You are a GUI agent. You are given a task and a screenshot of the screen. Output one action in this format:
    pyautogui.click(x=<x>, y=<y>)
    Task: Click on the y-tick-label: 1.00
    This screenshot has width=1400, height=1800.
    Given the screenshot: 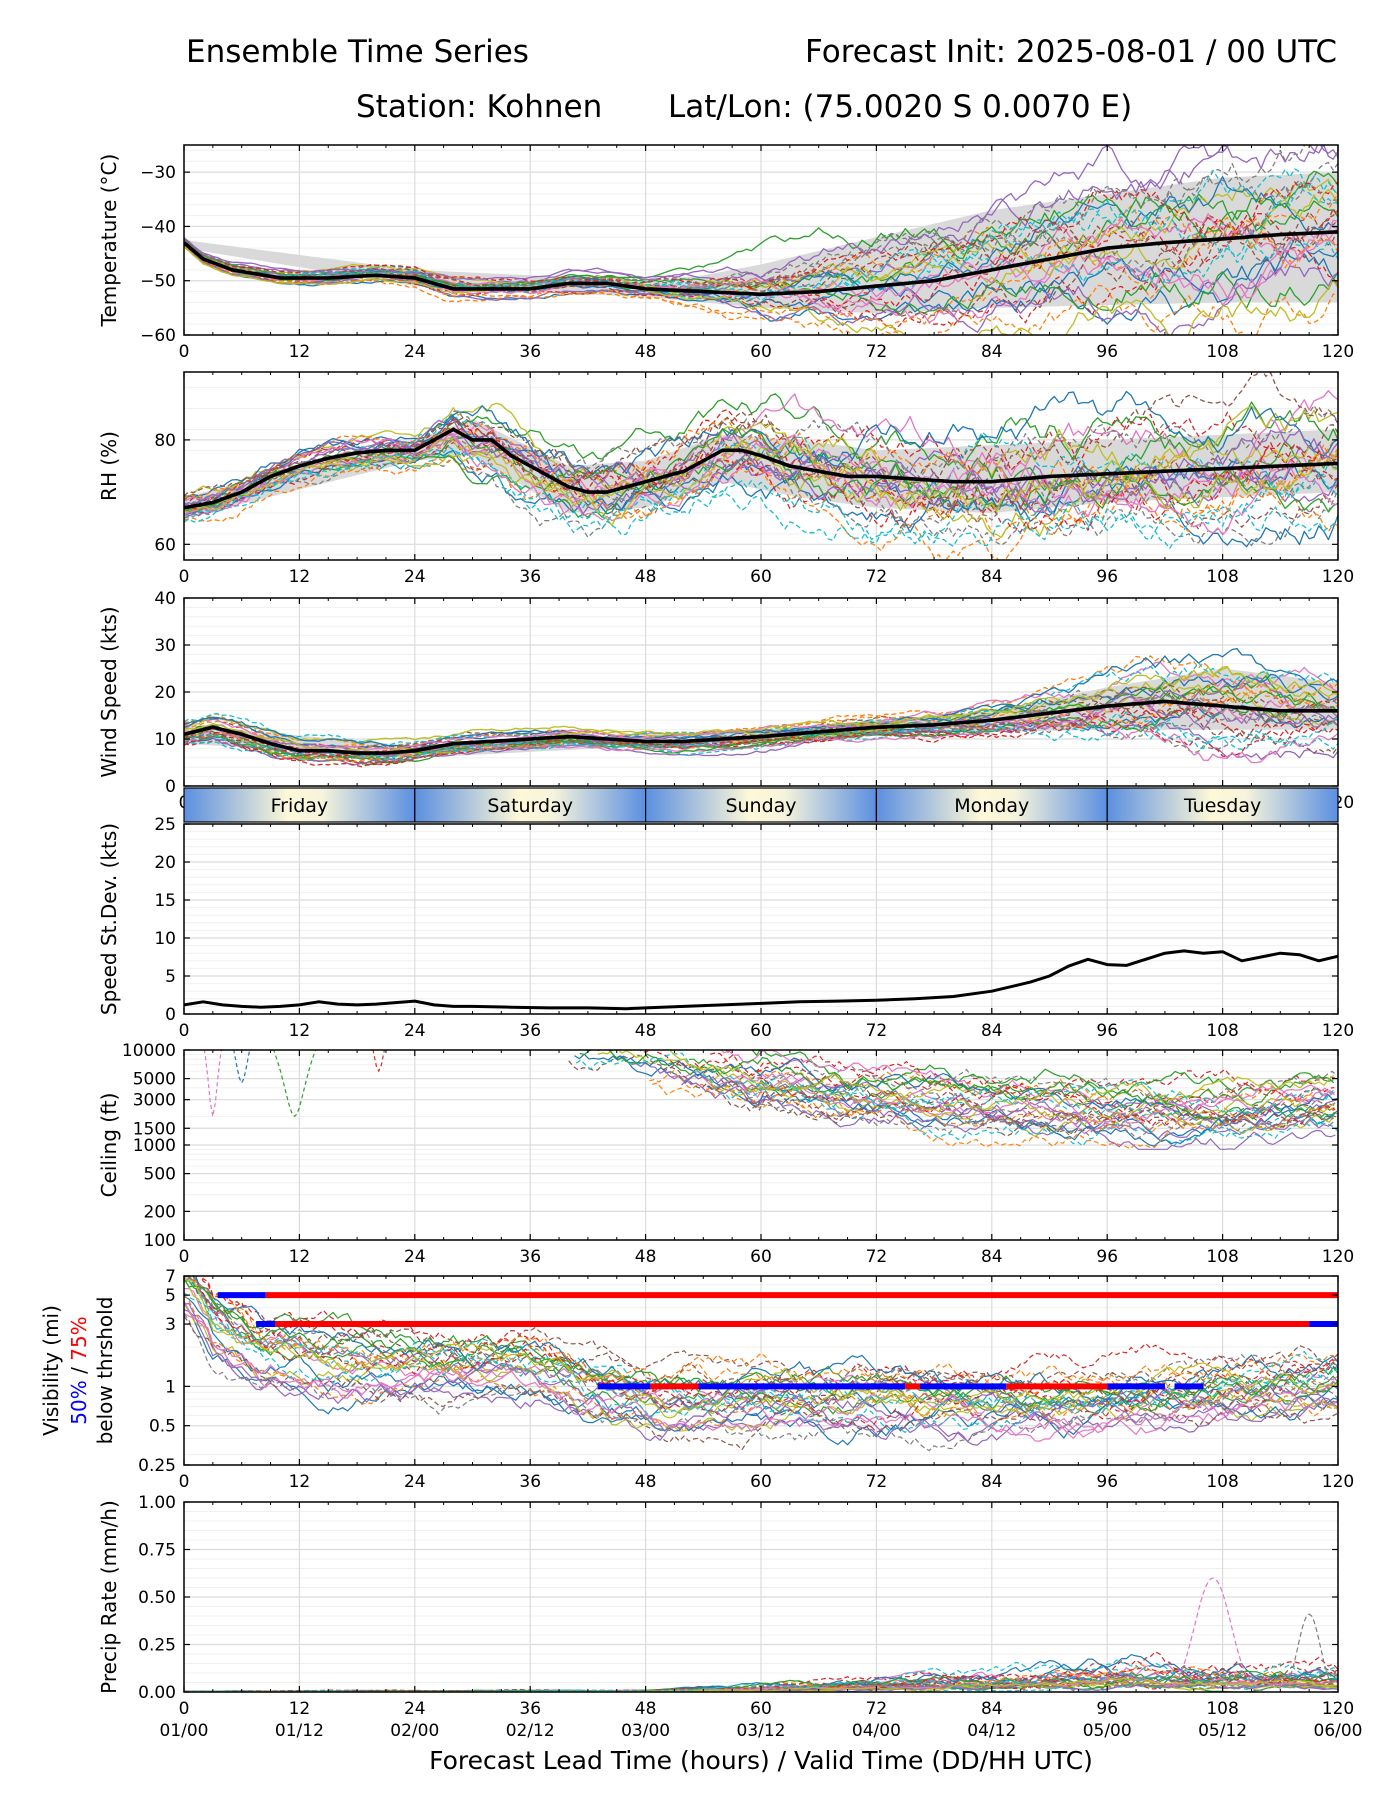 What is the action you would take?
    pyautogui.click(x=157, y=1503)
    